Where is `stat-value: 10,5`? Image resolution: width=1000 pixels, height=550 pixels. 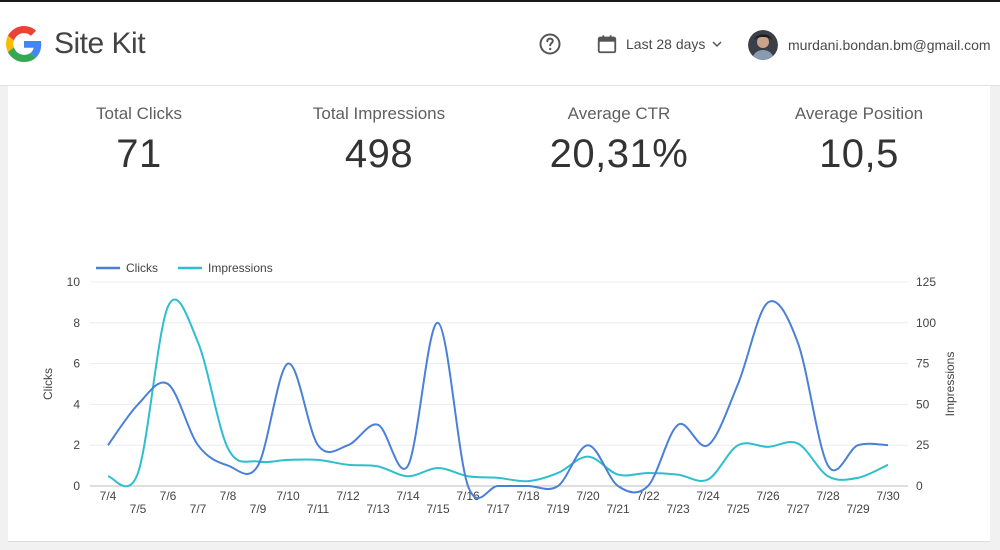 stat-value: 10,5 is located at coordinates (859, 154).